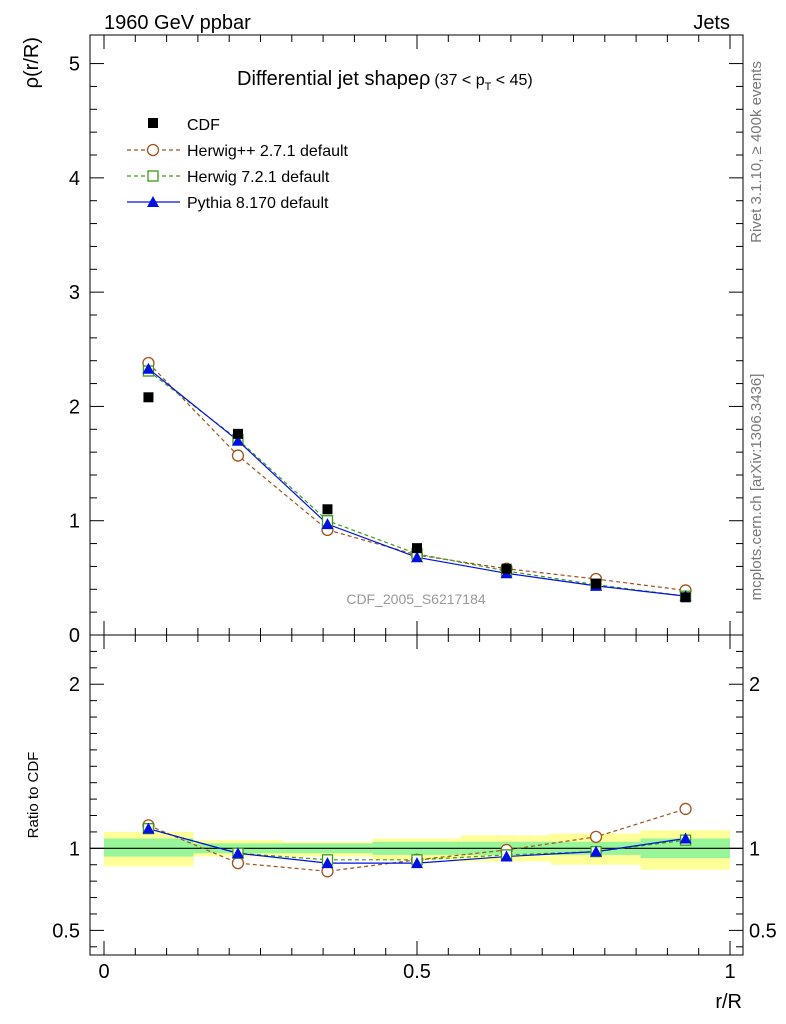 The image size is (786, 1024). Describe the element at coordinates (184, 125) in the screenshot. I see `legend-entry-cdf: CDF` at that location.